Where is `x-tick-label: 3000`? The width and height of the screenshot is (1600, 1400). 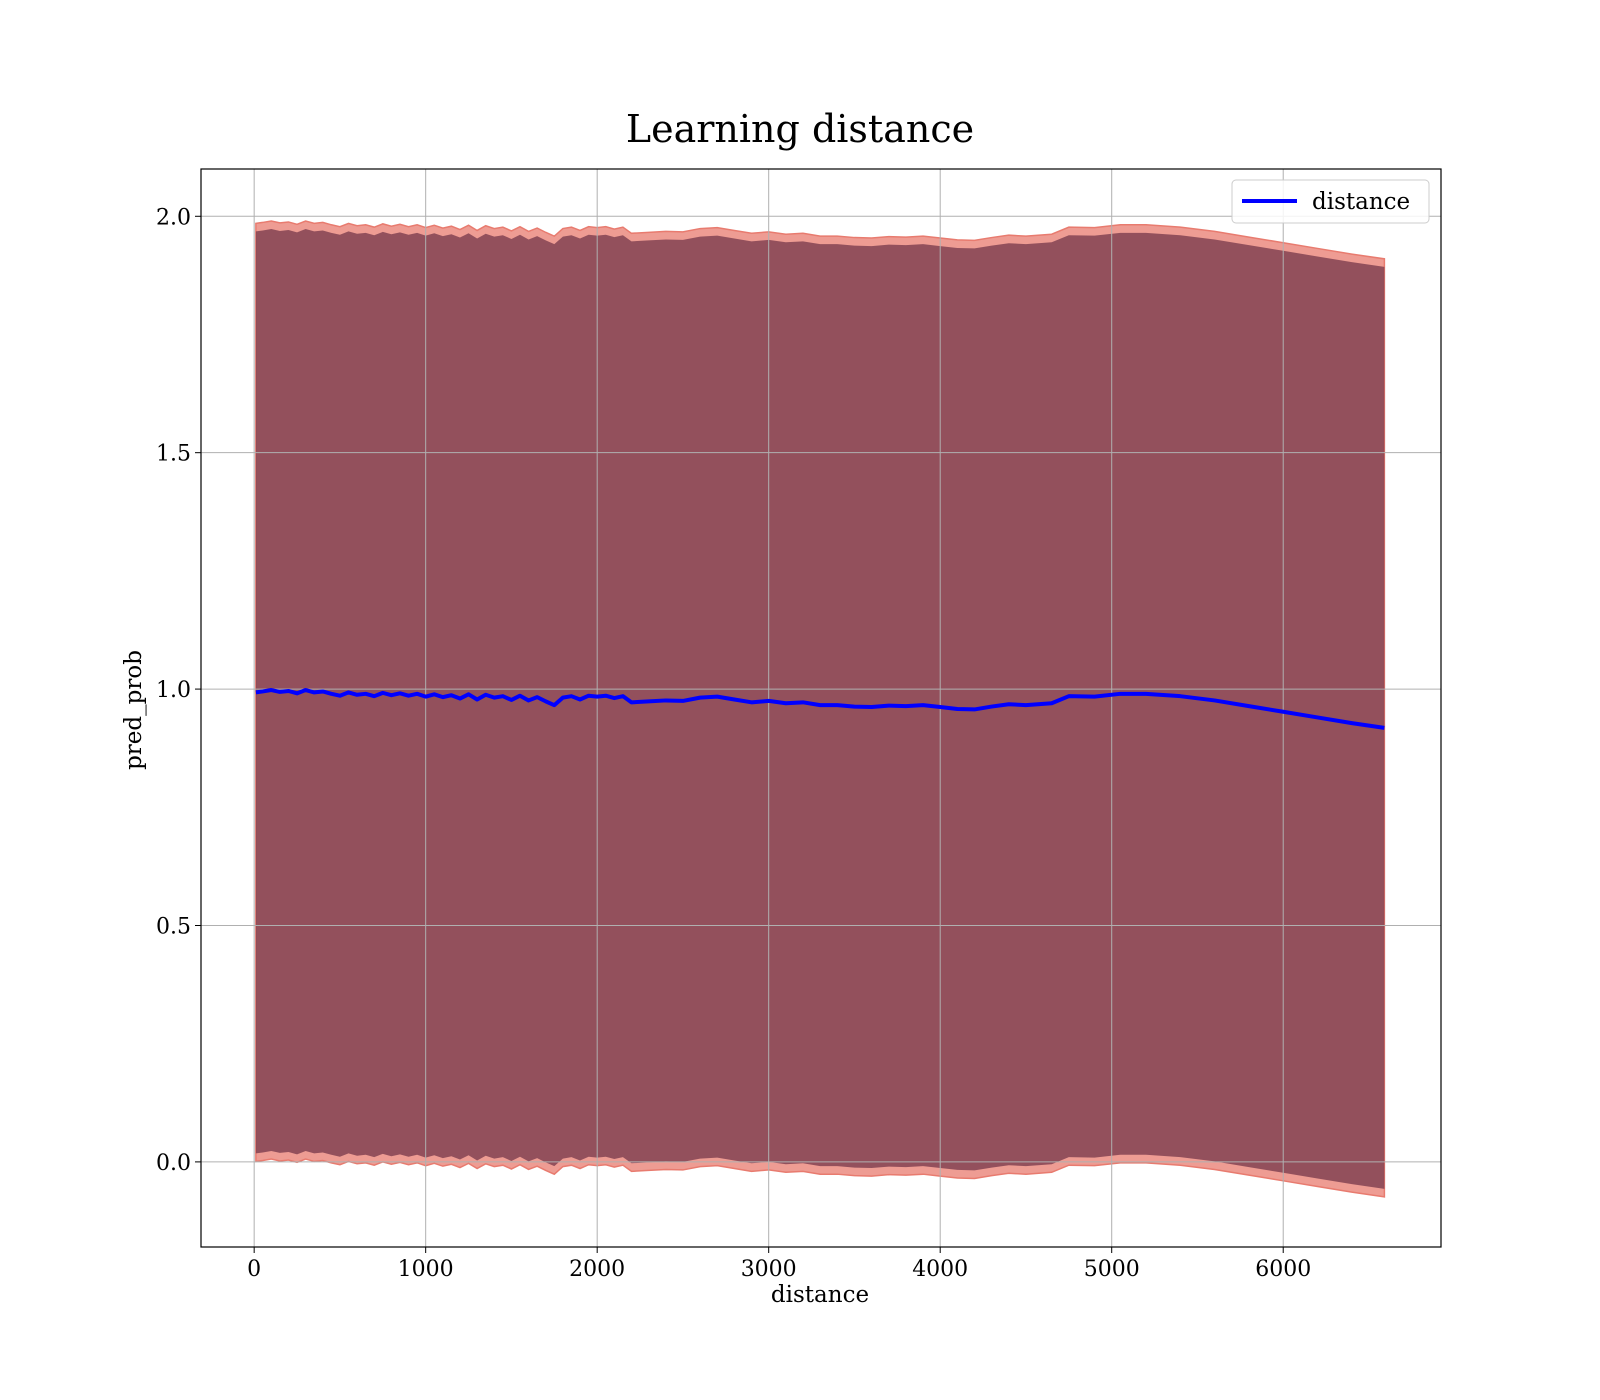
x-tick-label: 3000 is located at coordinates (769, 1269).